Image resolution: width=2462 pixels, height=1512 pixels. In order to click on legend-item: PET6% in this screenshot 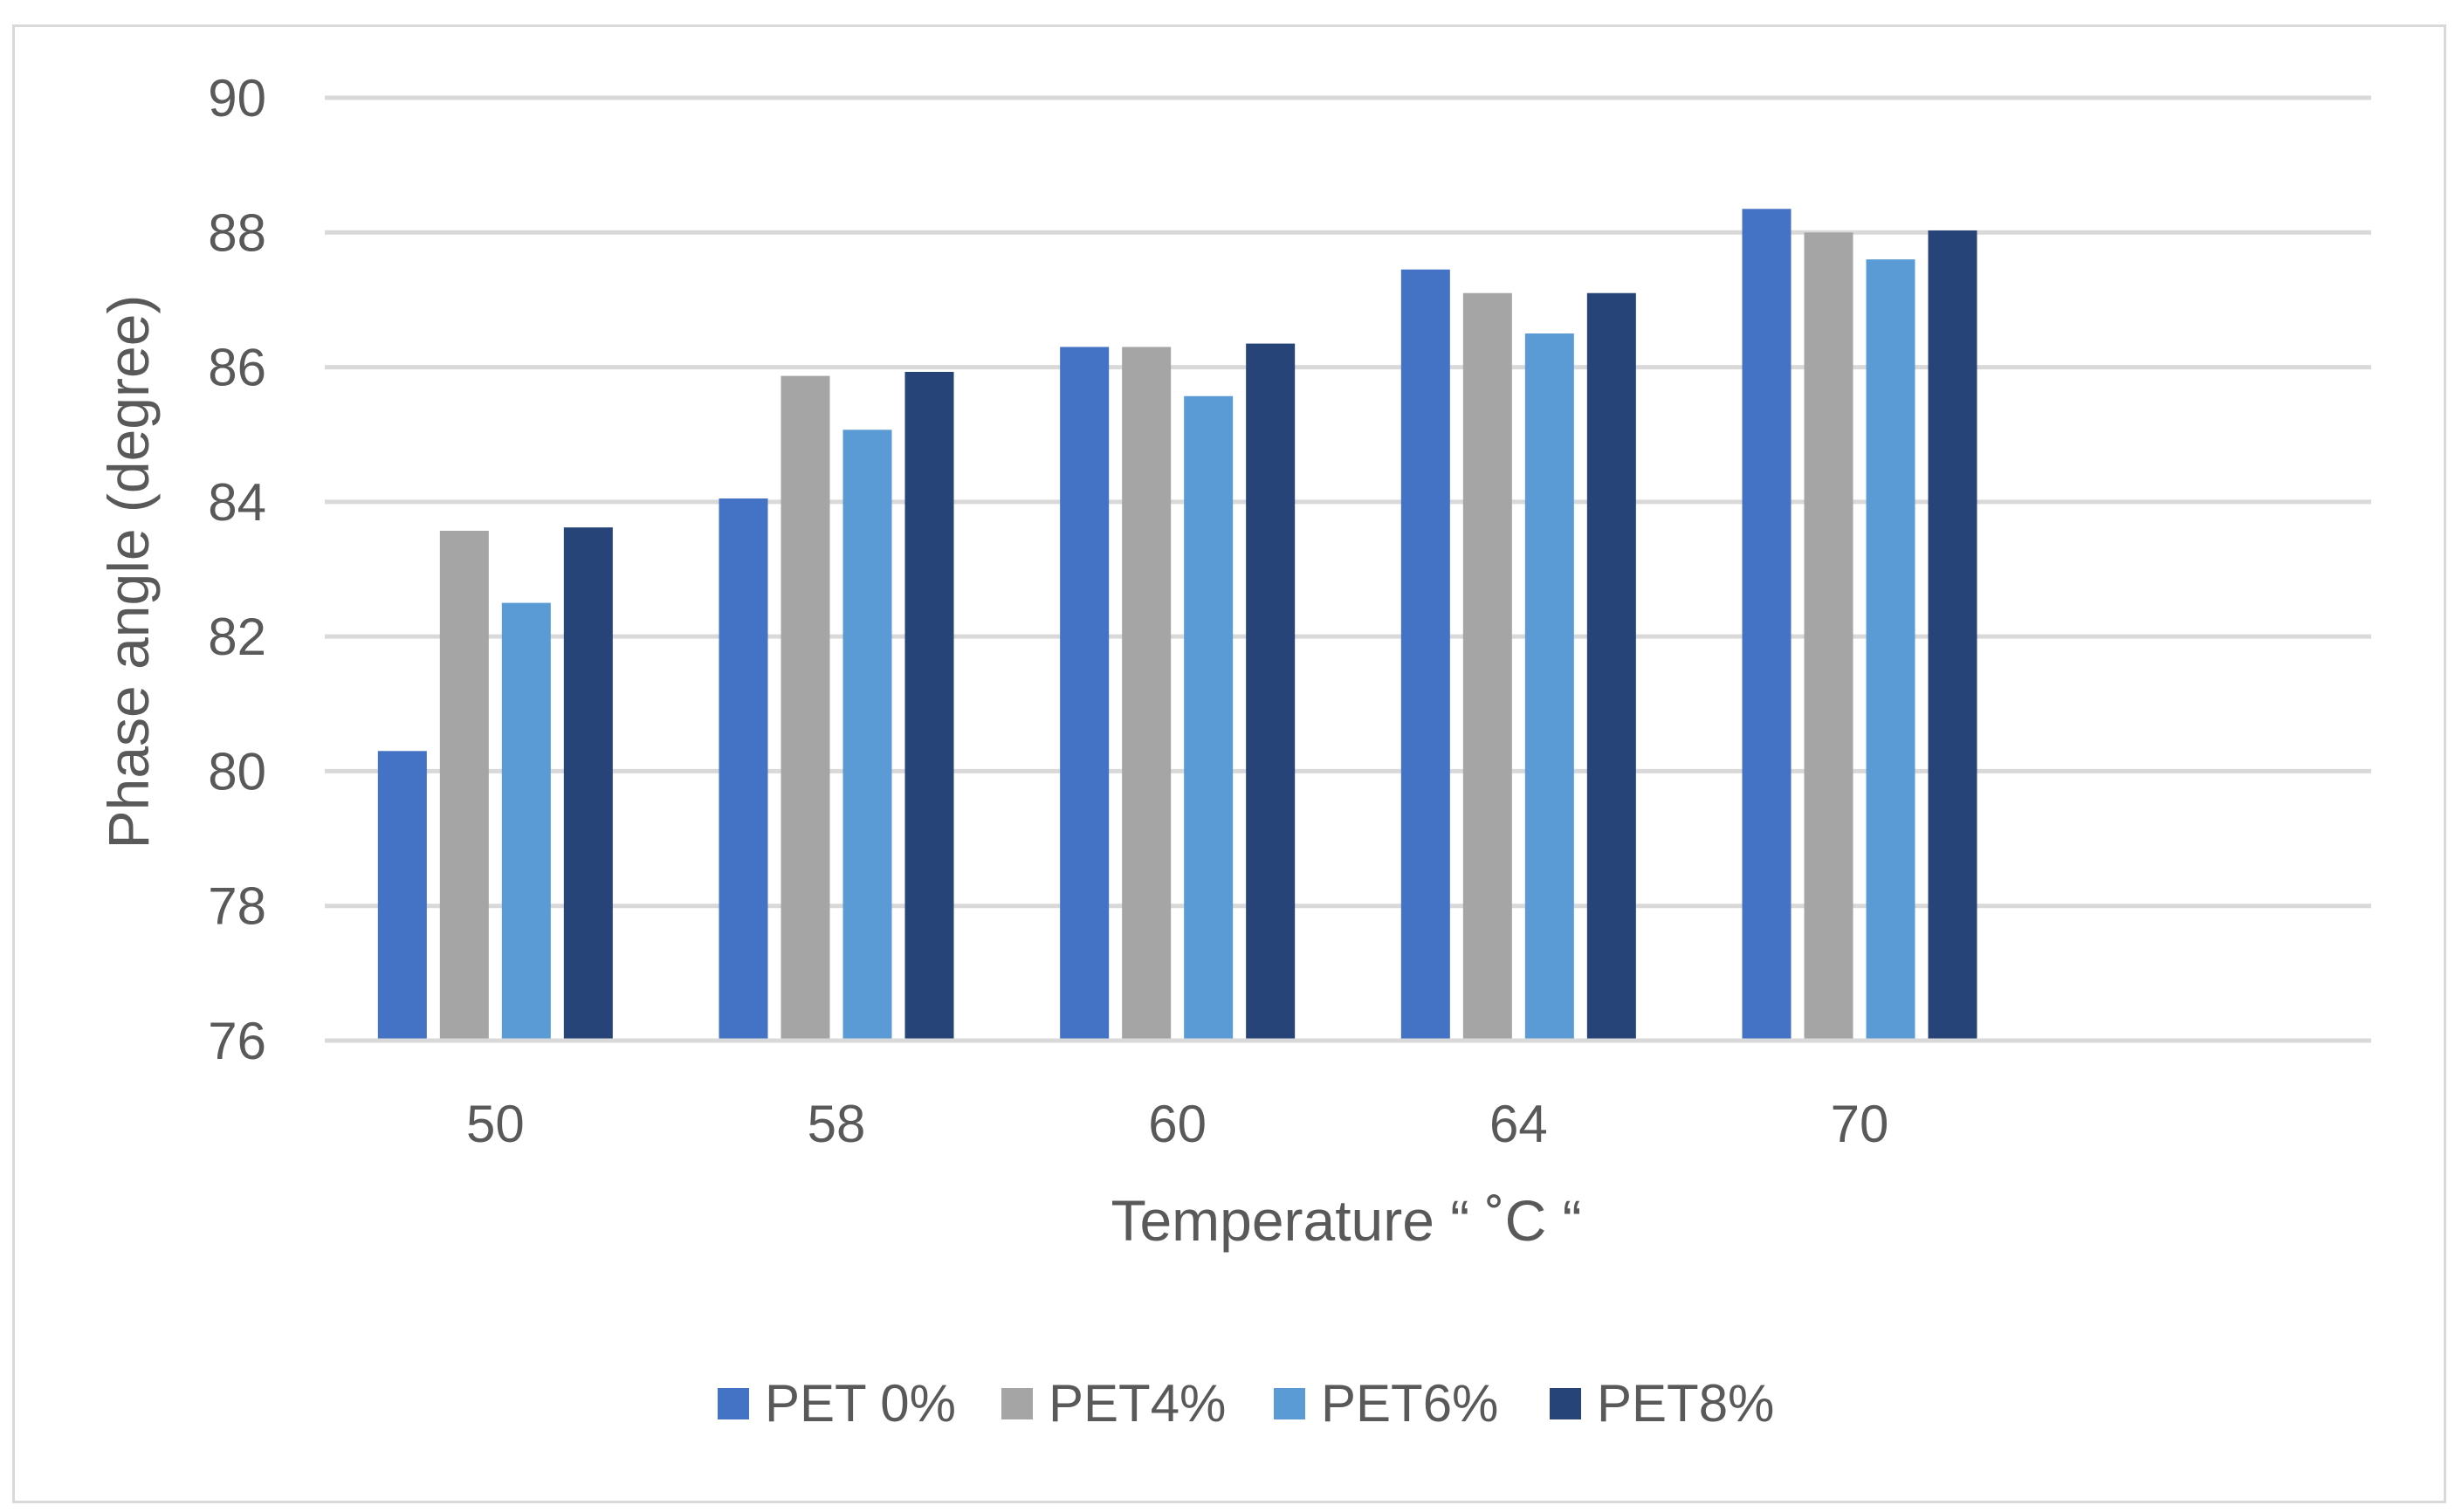, I will do `click(1386, 1403)`.